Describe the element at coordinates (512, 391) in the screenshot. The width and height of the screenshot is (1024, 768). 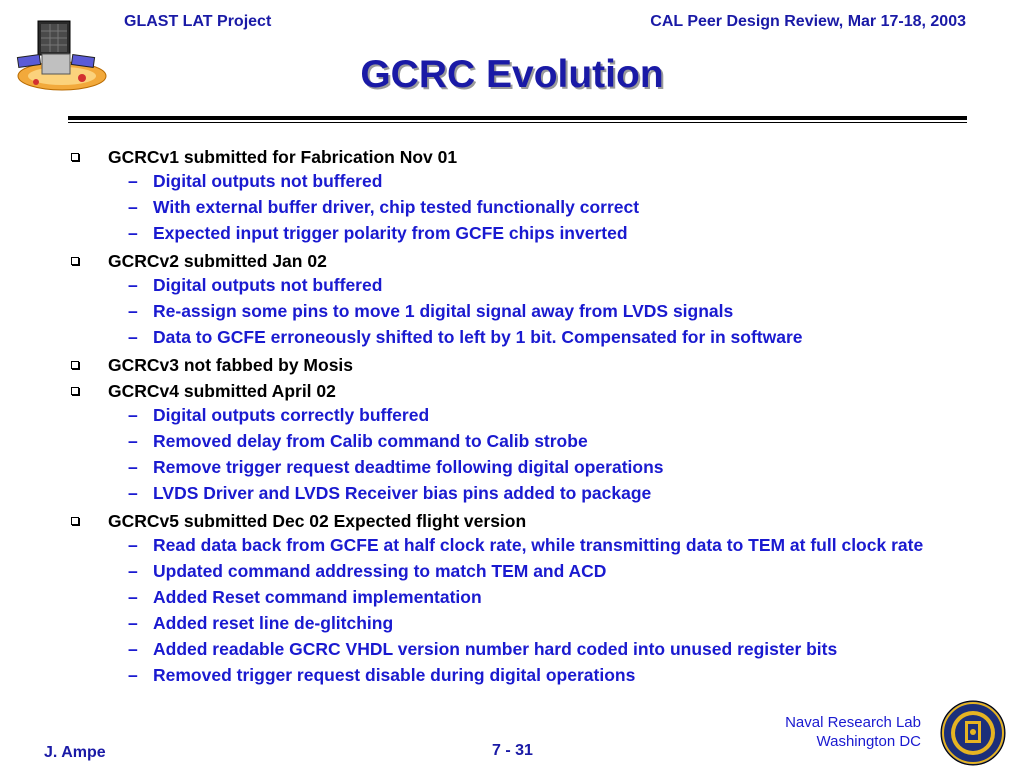
I see `list-item: GCRCv4 submitted April 02` at that location.